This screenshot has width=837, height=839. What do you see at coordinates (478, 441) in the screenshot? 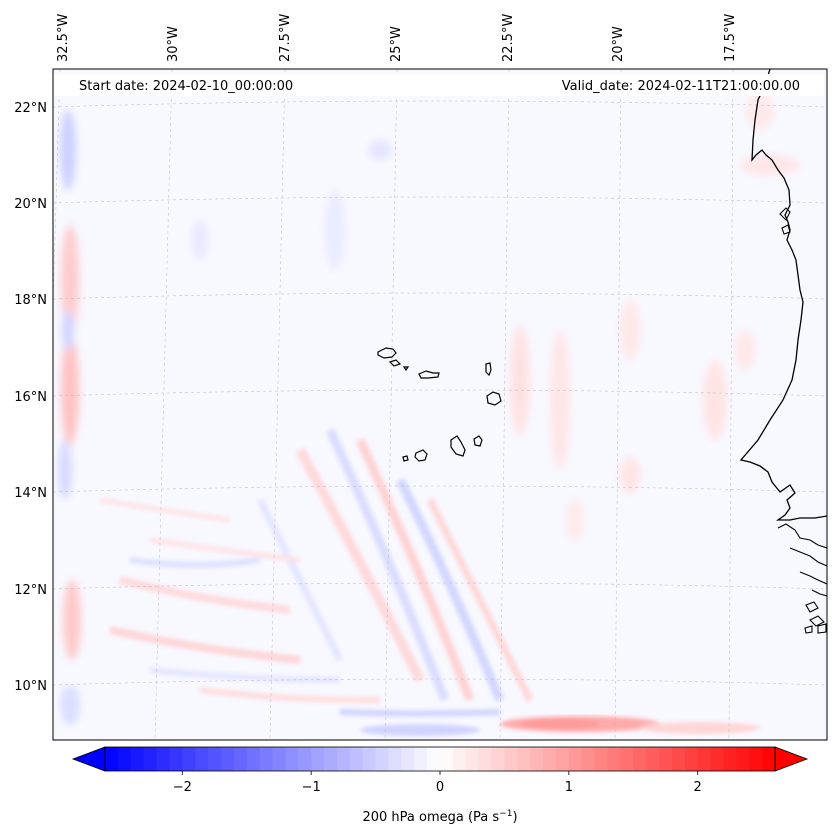
I see `island-maio` at bounding box center [478, 441].